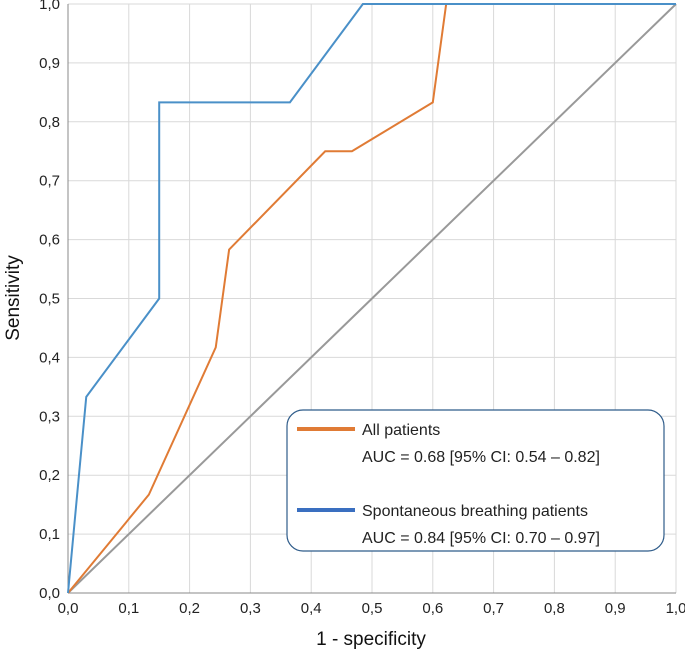 This screenshot has height=654, width=685. I want to click on x-axis-title: 1 - specificity, so click(371, 639).